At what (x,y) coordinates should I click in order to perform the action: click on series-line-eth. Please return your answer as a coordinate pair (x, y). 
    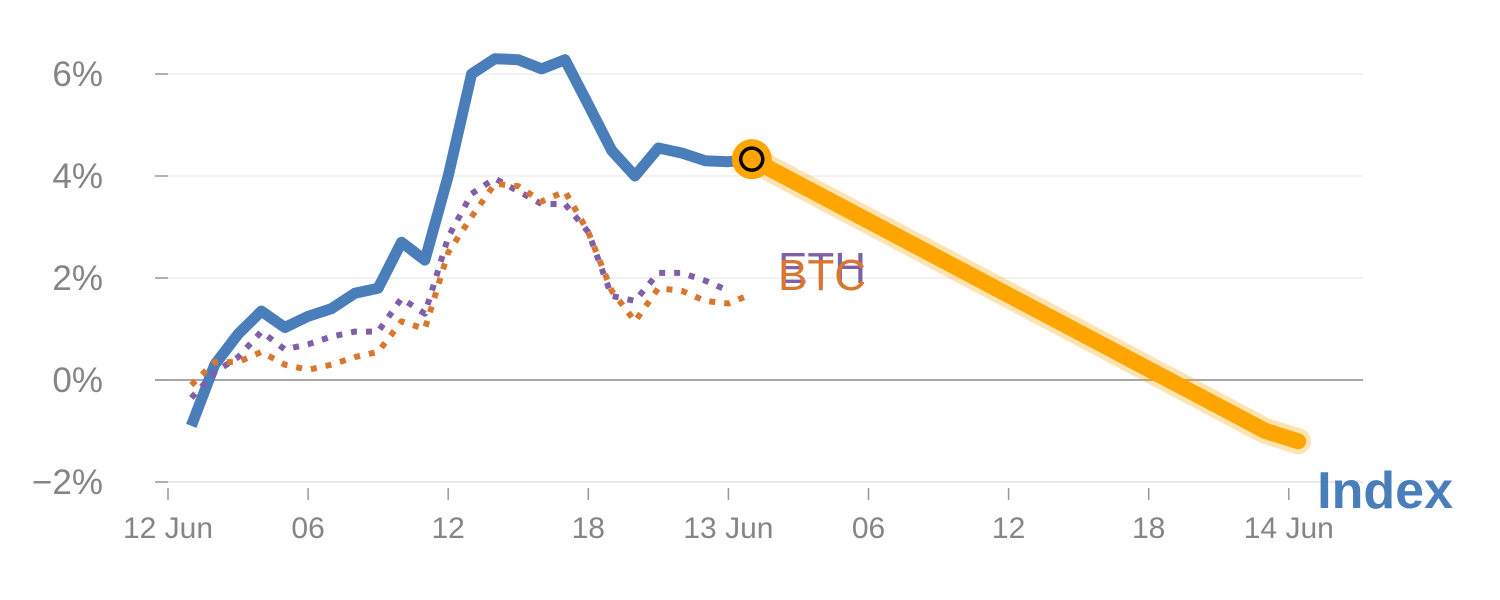
    Looking at the image, I should click on (459, 287).